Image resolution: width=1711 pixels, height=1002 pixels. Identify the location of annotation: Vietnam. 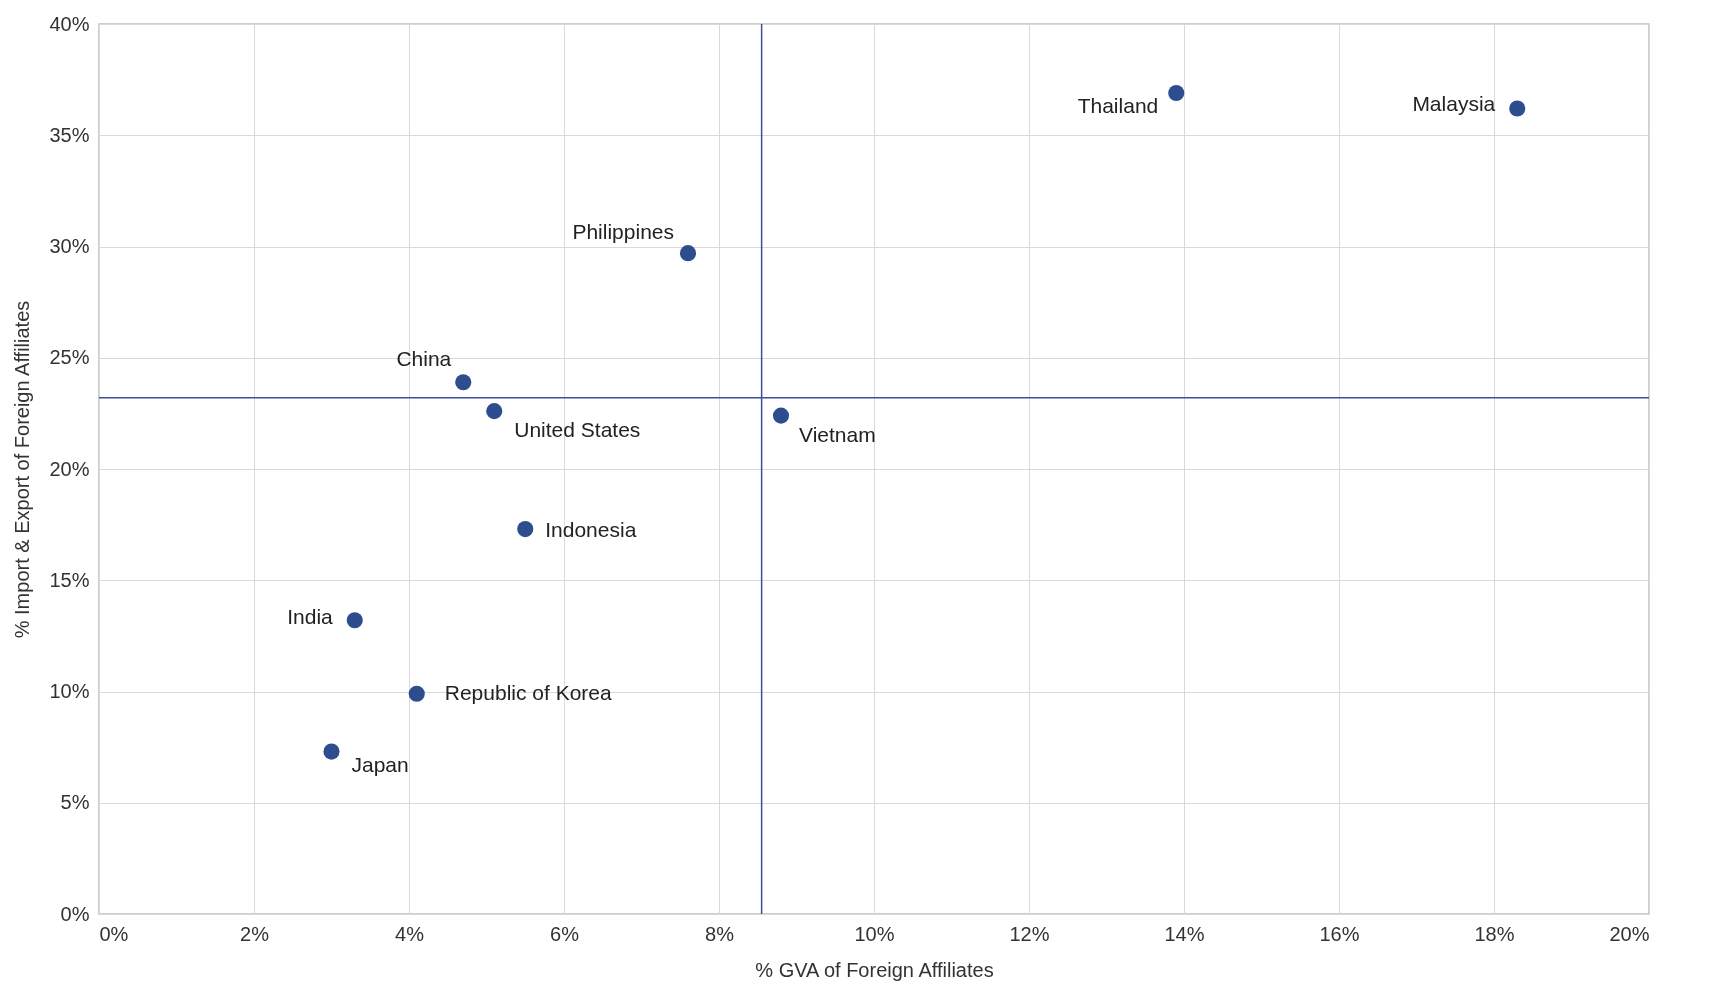
(837, 434).